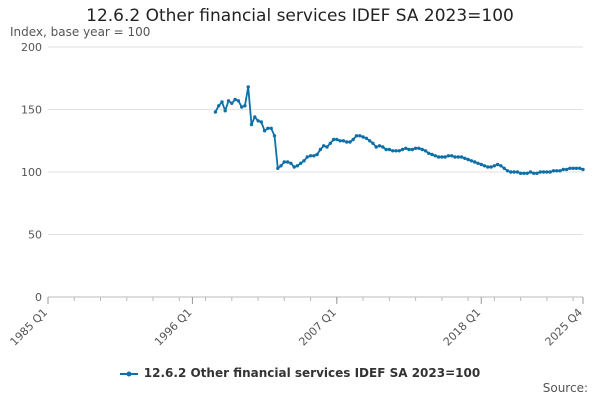 The height and width of the screenshot is (400, 600). What do you see at coordinates (80, 32) in the screenshot?
I see `chart-subtitle: Index, base year = 100` at bounding box center [80, 32].